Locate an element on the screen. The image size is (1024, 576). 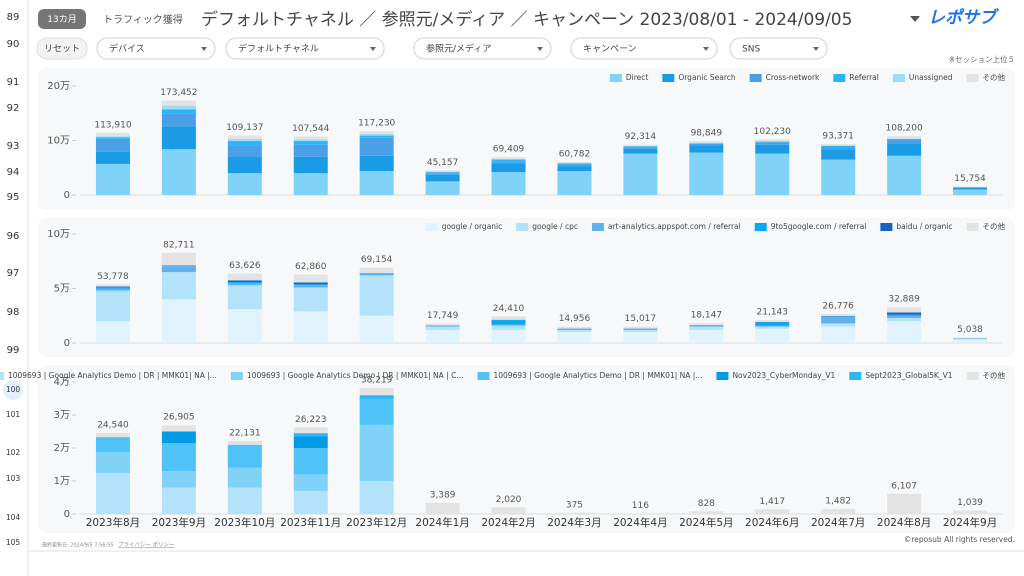
y-tick-label: 5万 is located at coordinates (62, 289).